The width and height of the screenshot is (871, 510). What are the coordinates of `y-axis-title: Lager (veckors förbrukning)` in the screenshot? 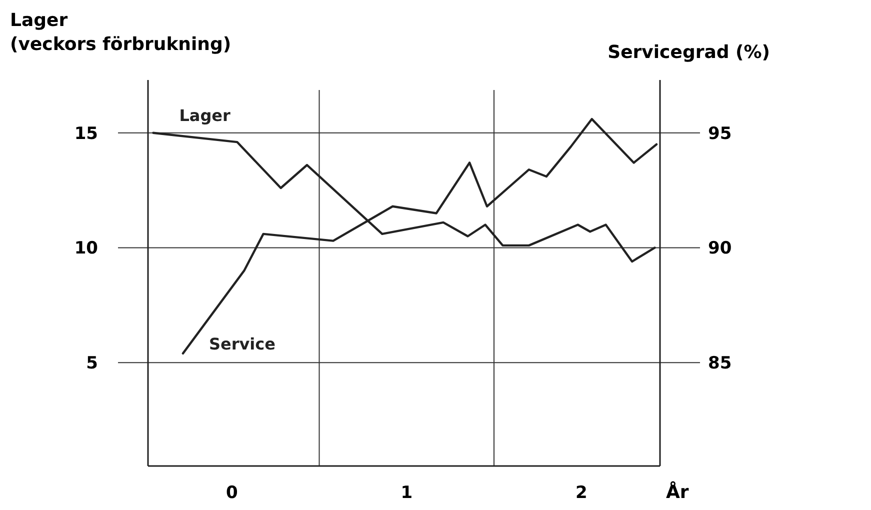 It's located at (121, 32).